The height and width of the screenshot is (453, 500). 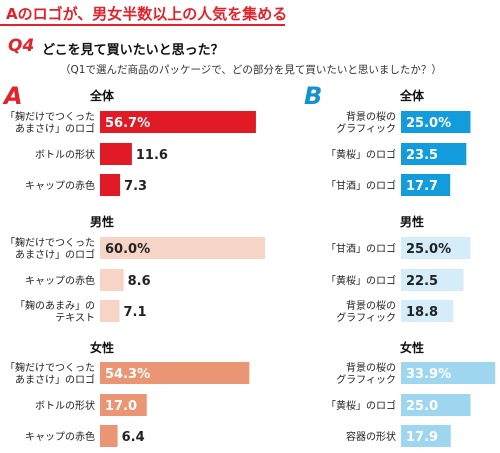 I want to click on question-tag: Q4, so click(x=21, y=46).